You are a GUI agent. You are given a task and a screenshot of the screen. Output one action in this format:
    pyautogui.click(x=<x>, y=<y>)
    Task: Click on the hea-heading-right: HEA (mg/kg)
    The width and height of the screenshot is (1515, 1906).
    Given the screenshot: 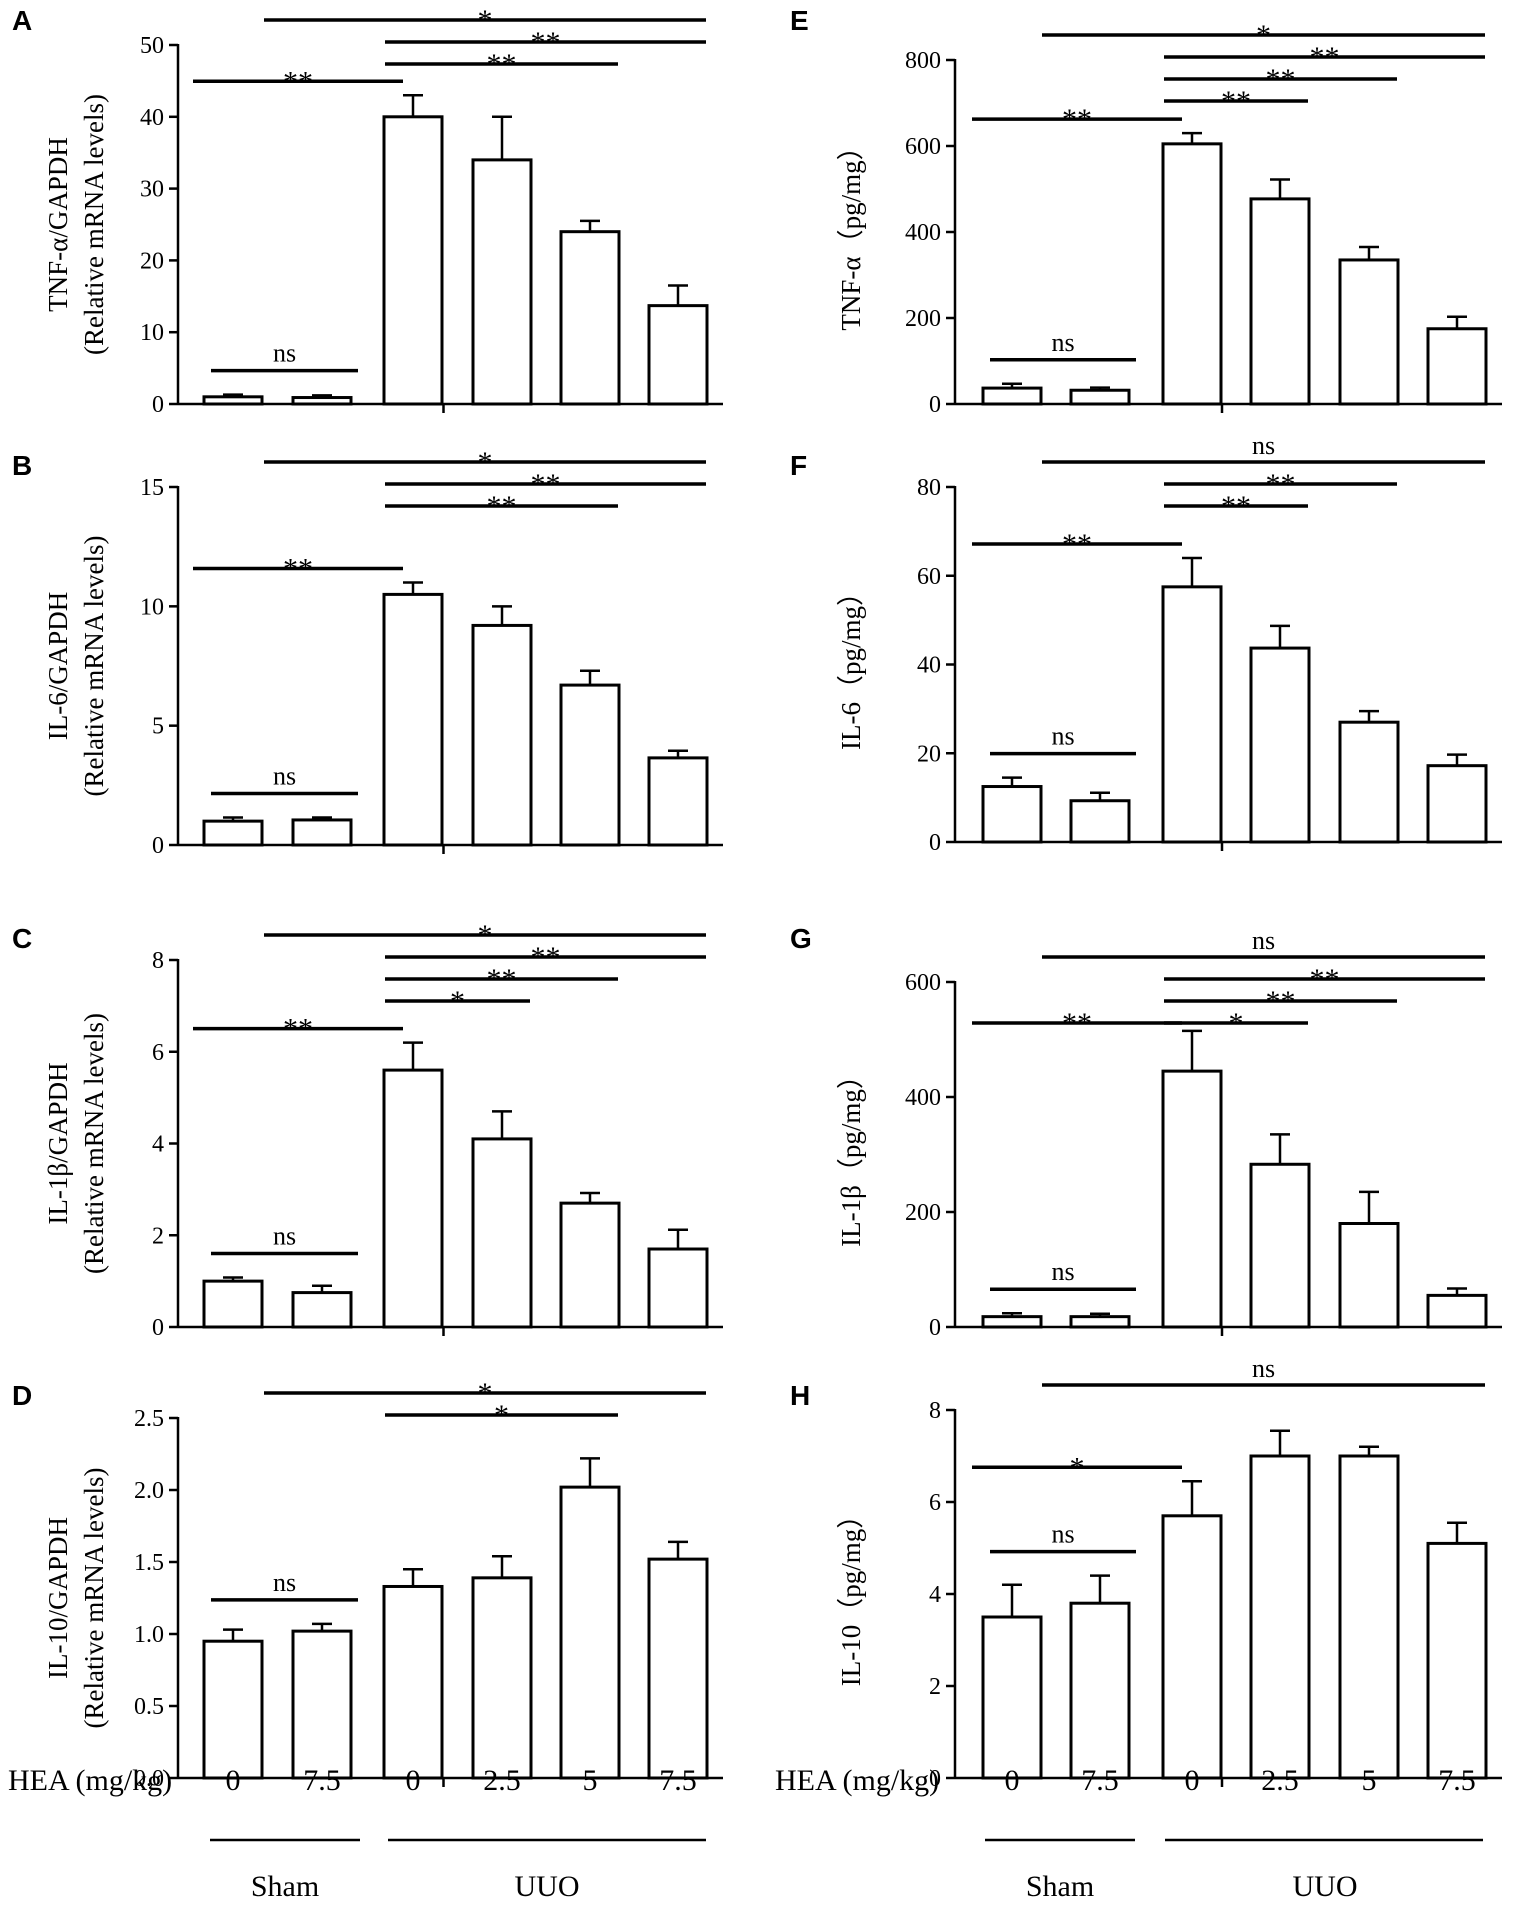 What is the action you would take?
    pyautogui.click(x=857, y=1780)
    